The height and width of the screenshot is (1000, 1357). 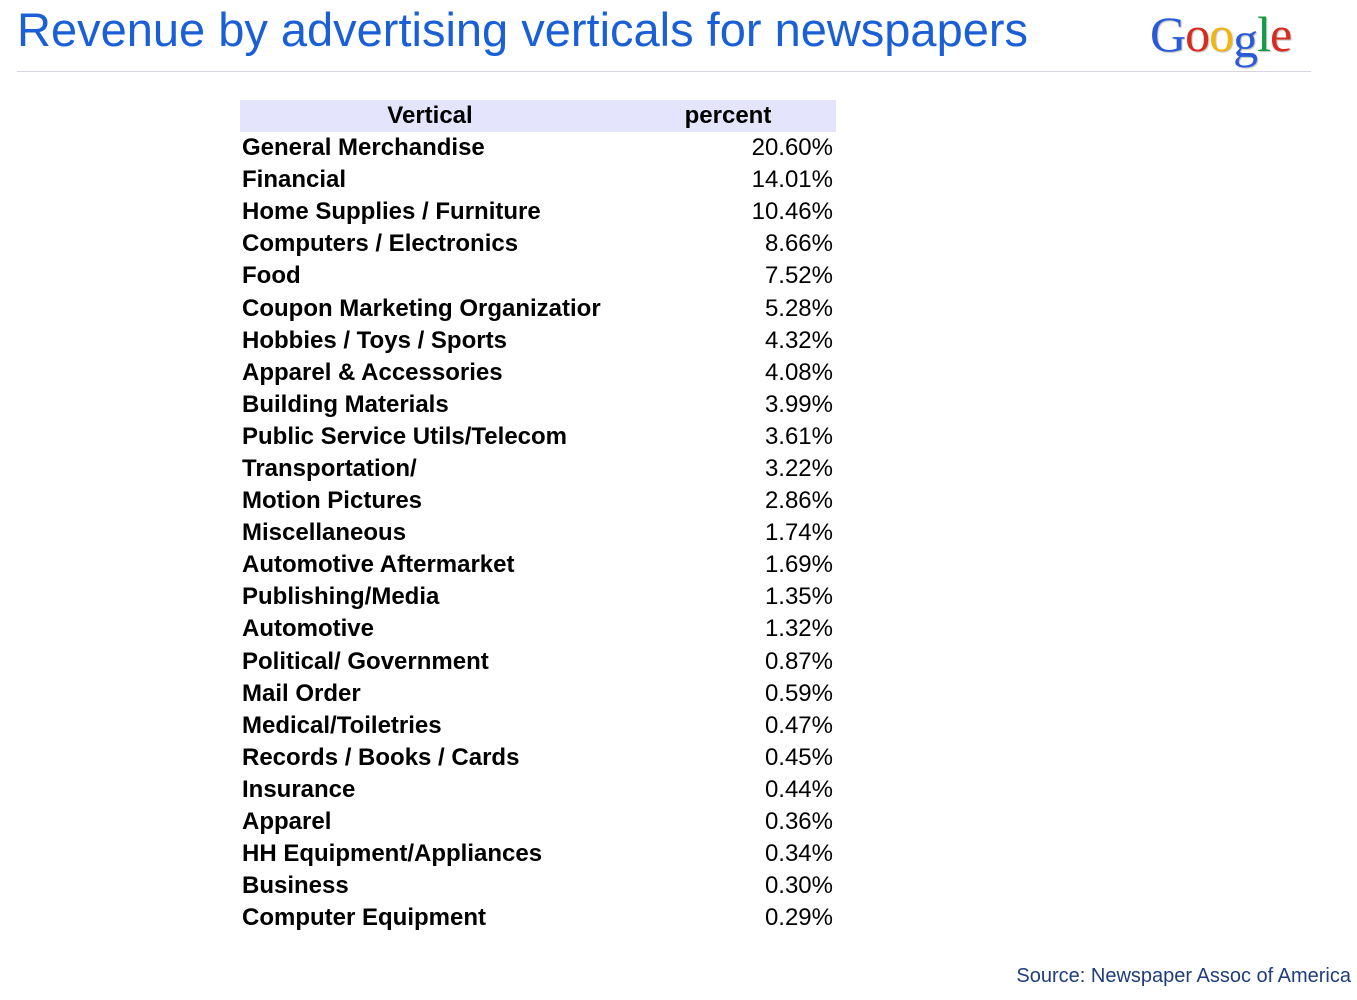 What do you see at coordinates (538, 790) in the screenshot?
I see `table-row: Insurance 0.44%` at bounding box center [538, 790].